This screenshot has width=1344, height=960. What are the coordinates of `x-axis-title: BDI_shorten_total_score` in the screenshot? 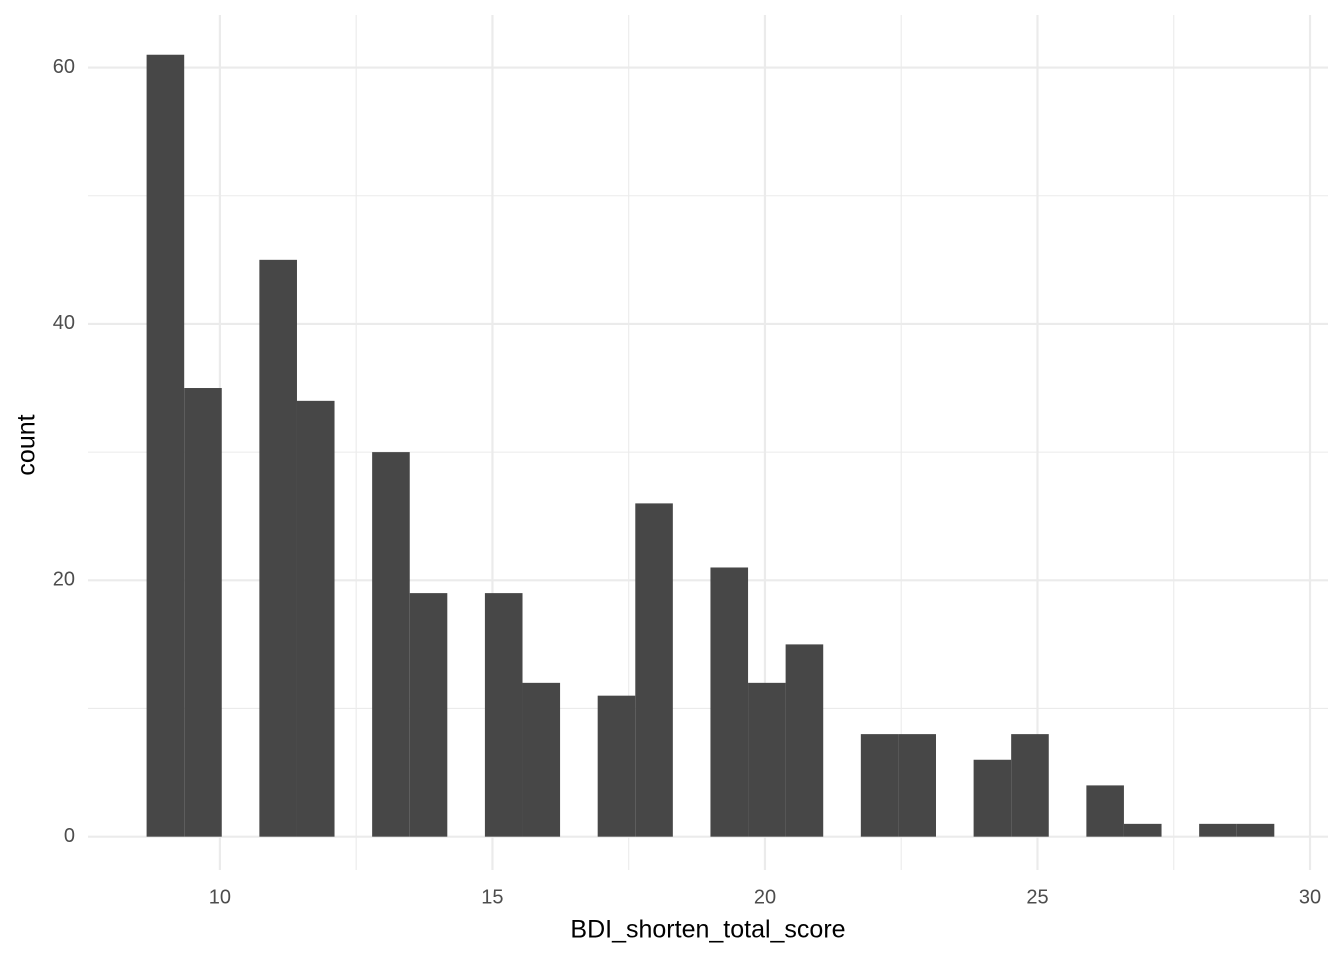 It's located at (707, 930).